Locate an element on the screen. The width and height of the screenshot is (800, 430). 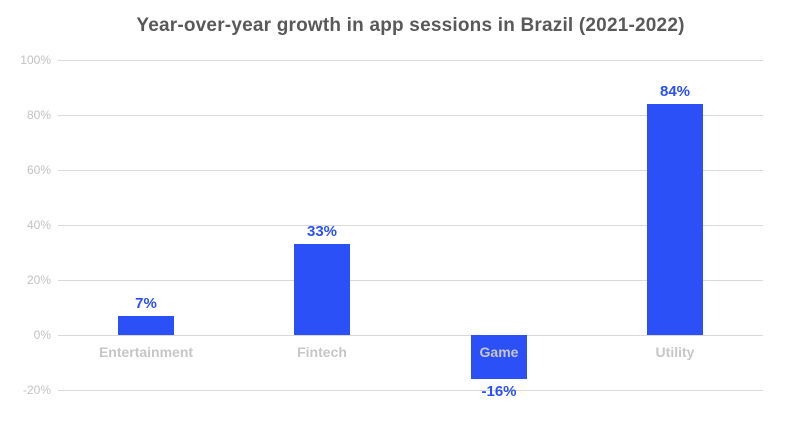
category-label: Fintech is located at coordinates (322, 352).